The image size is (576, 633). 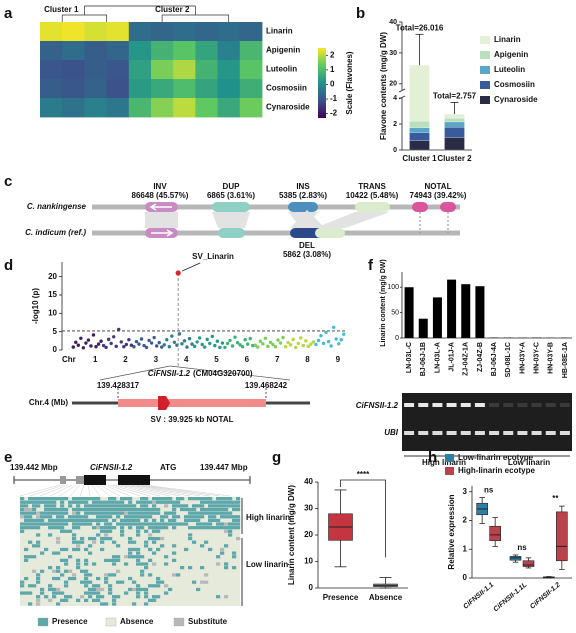 I want to click on peak-arrow, so click(x=191, y=267).